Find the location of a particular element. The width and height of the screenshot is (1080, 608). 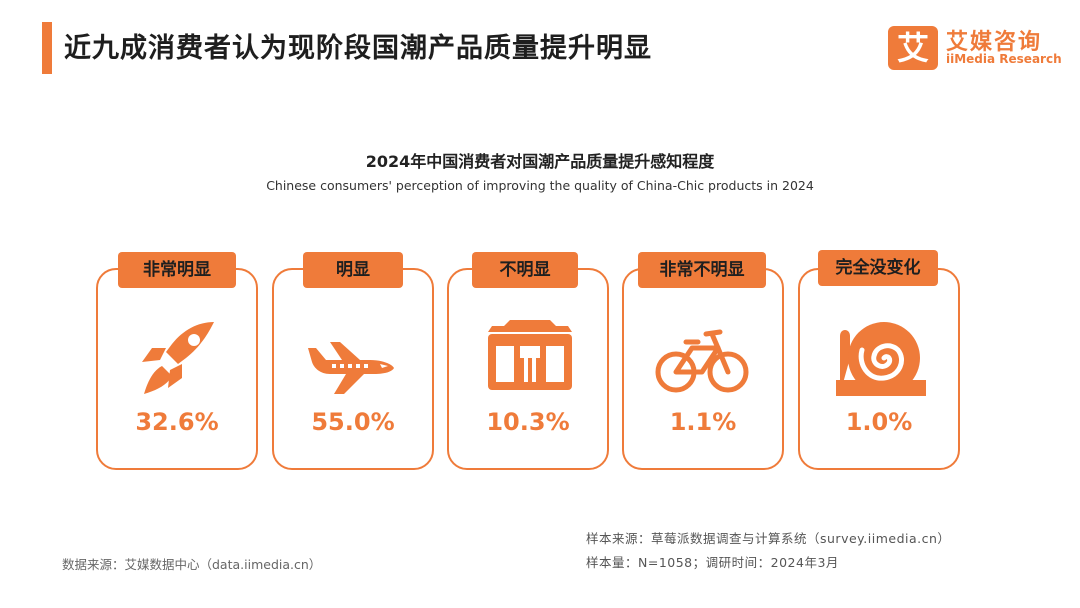

logo-en-text: iiMedia Research is located at coordinates (1004, 59).